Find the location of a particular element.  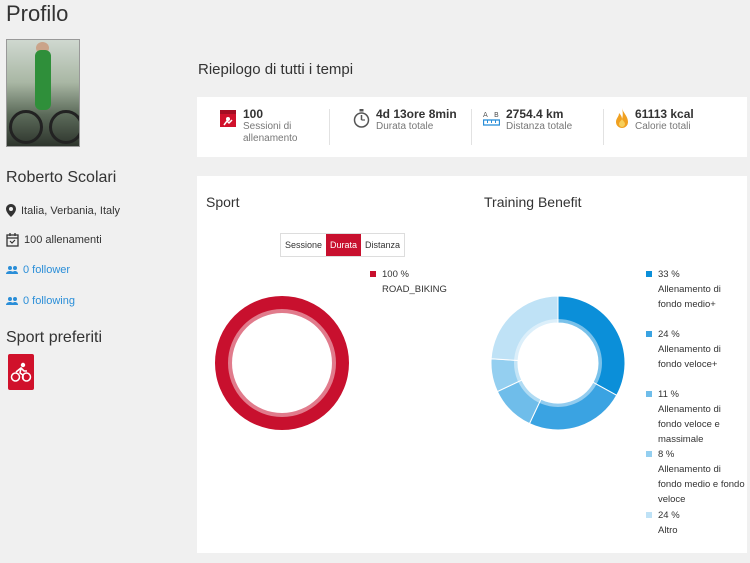

toggle-sessione: Sessione is located at coordinates (304, 245).